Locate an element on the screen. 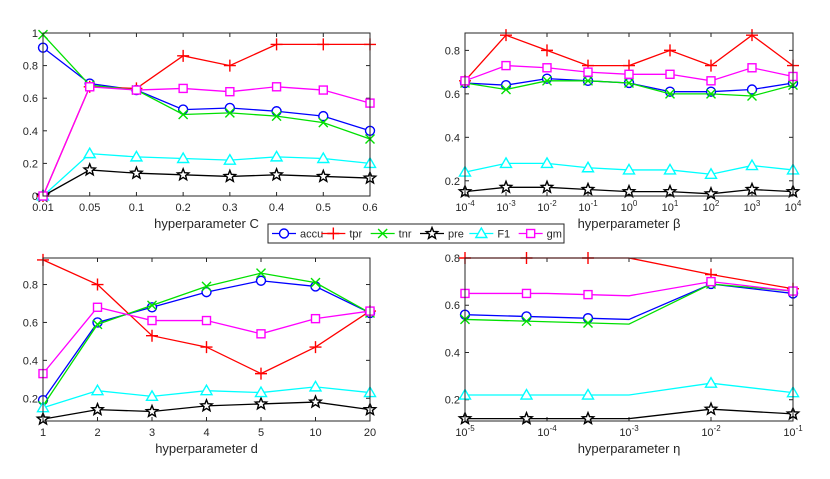  x-tick-label: 5 is located at coordinates (261, 433).